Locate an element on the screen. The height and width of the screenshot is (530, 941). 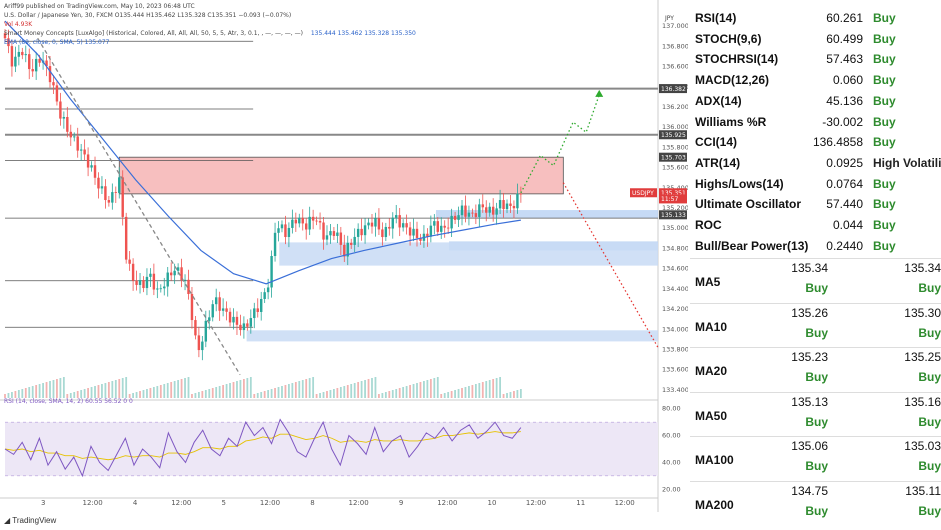
price-tick-label: 137.000 is located at coordinates (675, 26).